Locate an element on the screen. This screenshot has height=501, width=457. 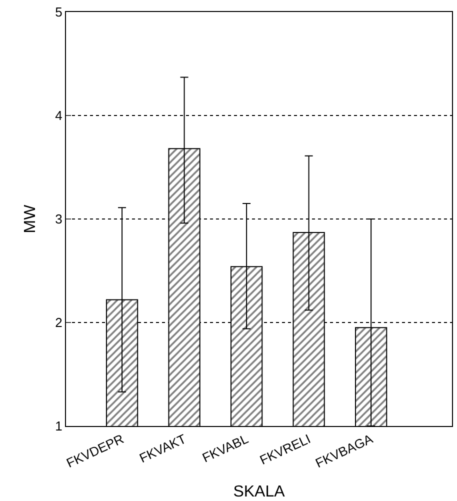
y-tick-label: 1 is located at coordinates (58, 426).